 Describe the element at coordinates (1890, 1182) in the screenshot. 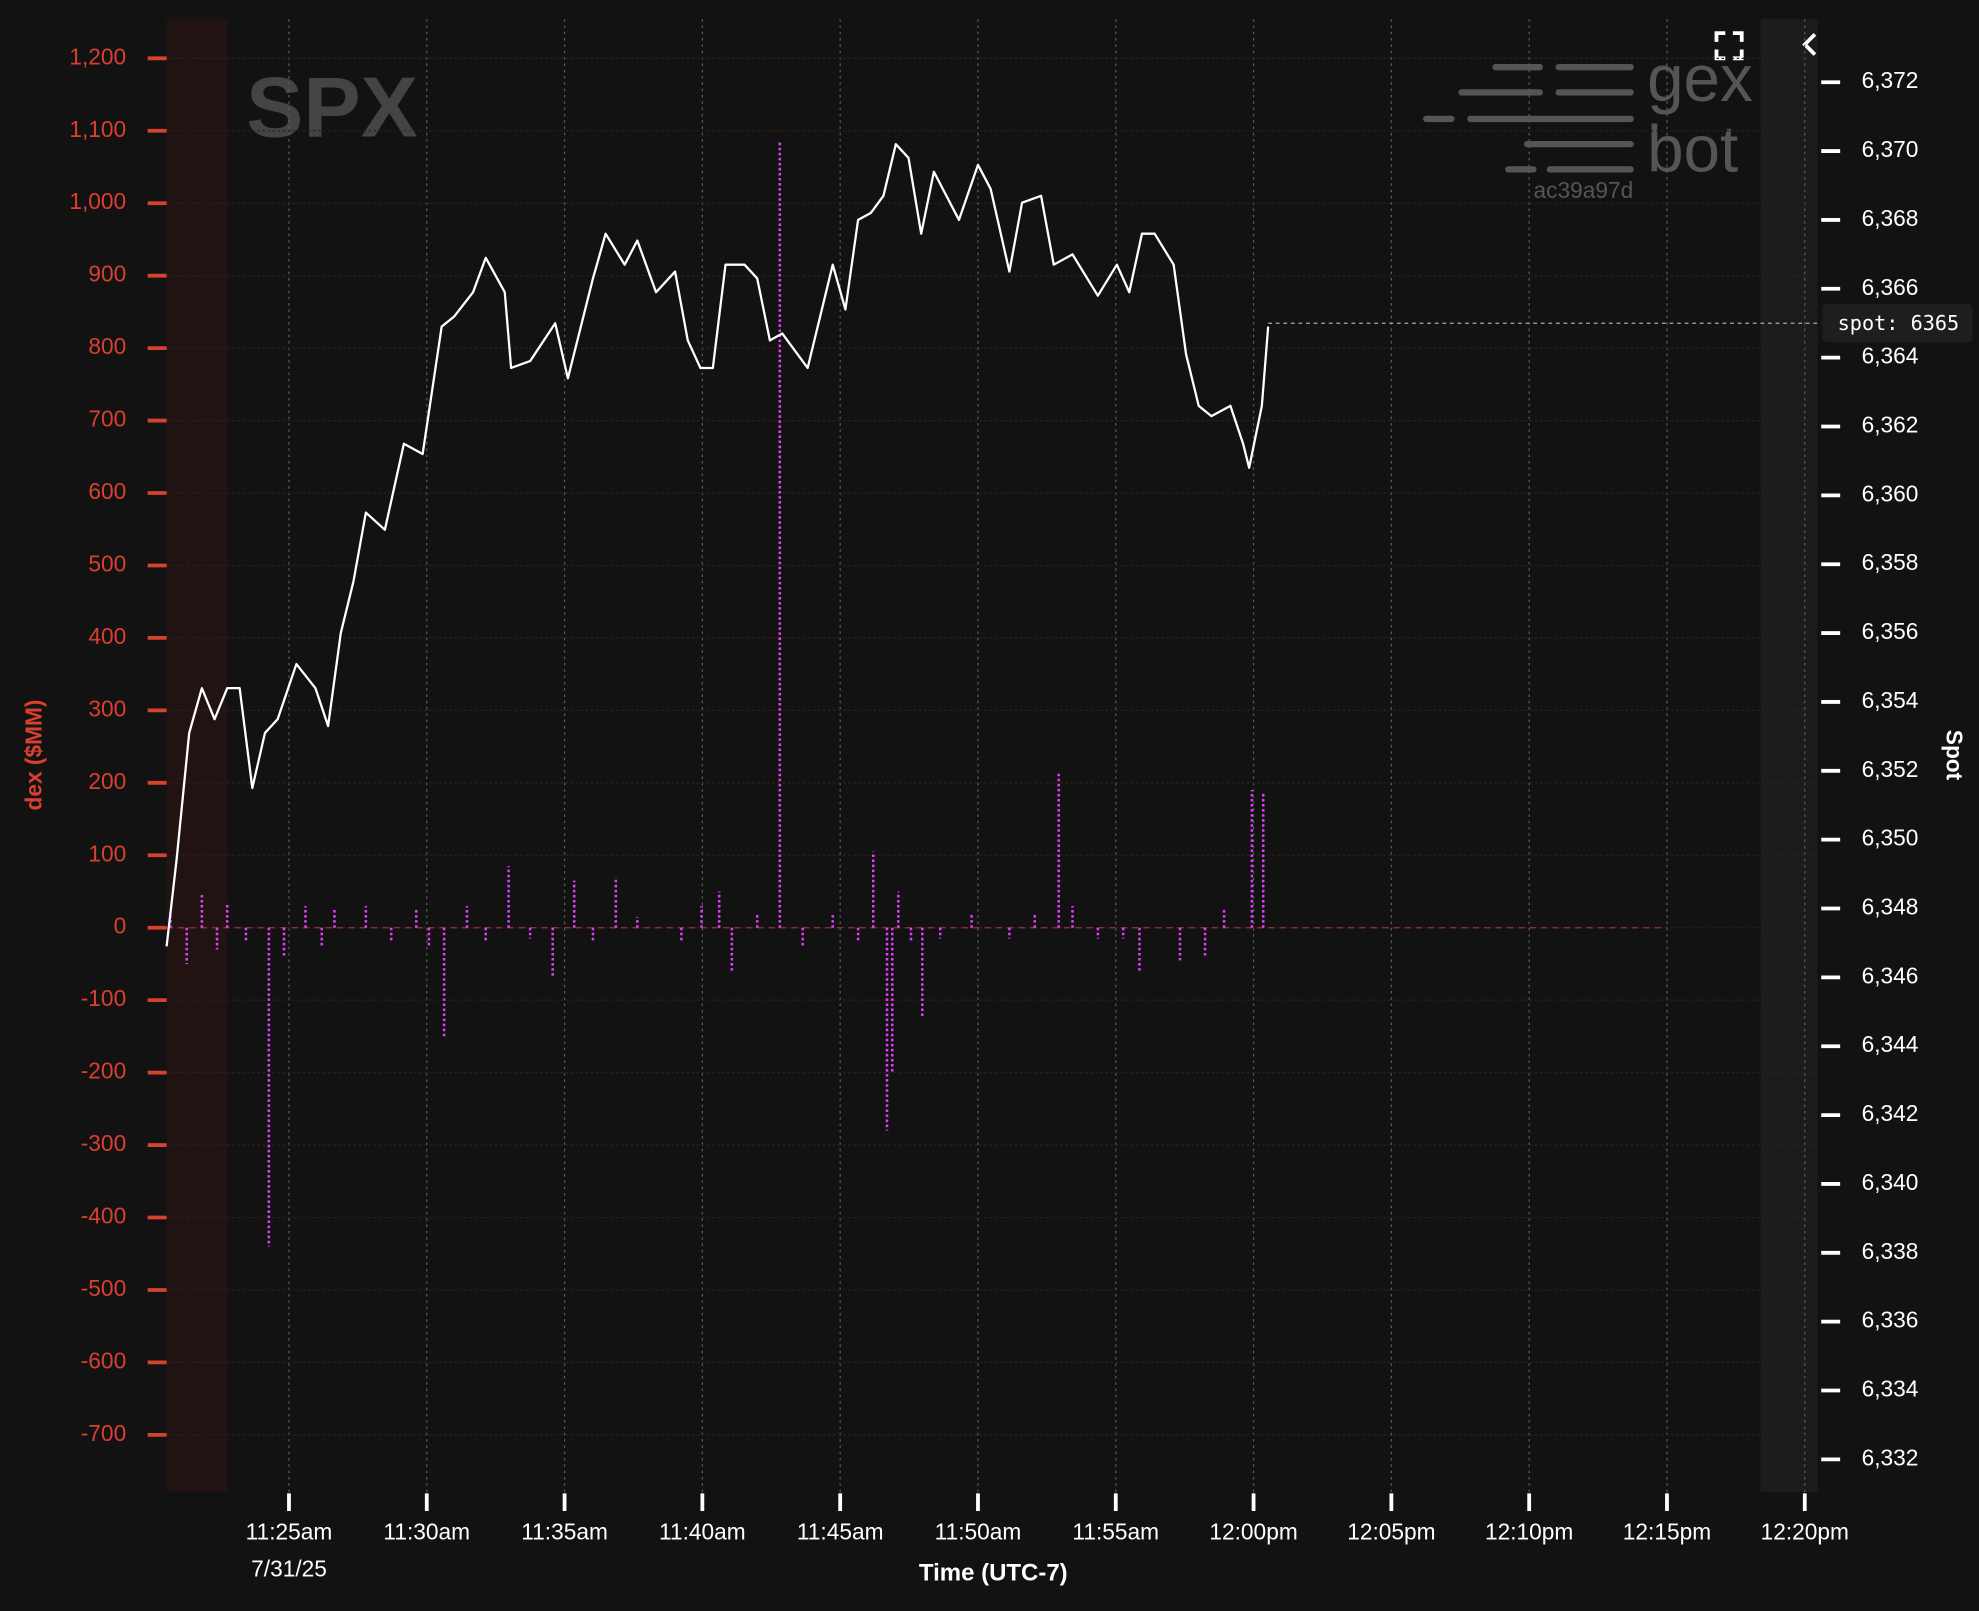

I see `y2-tick-label: 6,340` at that location.